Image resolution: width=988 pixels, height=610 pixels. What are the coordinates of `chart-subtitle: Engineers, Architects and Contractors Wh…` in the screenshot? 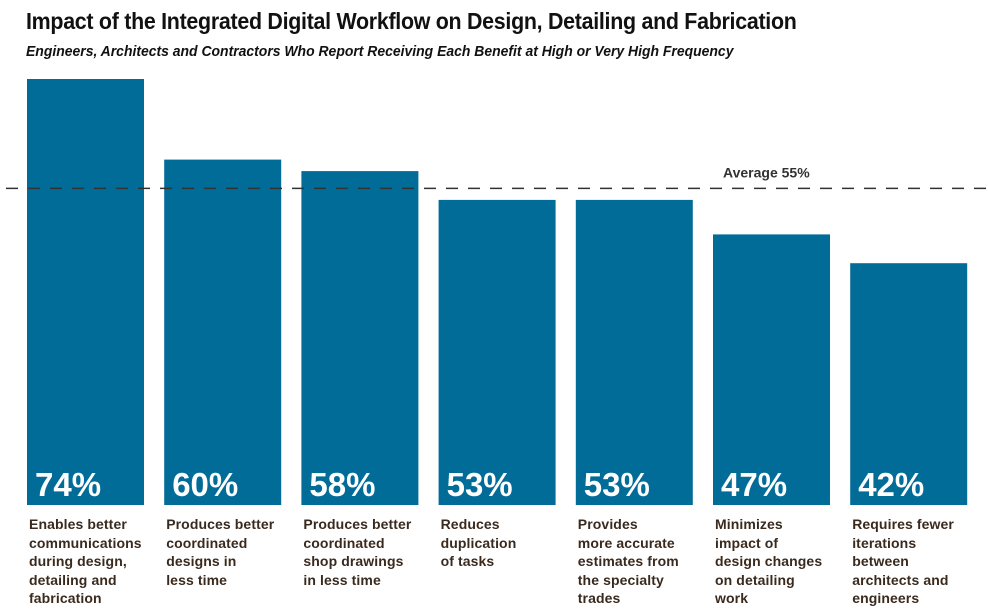 It's located at (380, 51).